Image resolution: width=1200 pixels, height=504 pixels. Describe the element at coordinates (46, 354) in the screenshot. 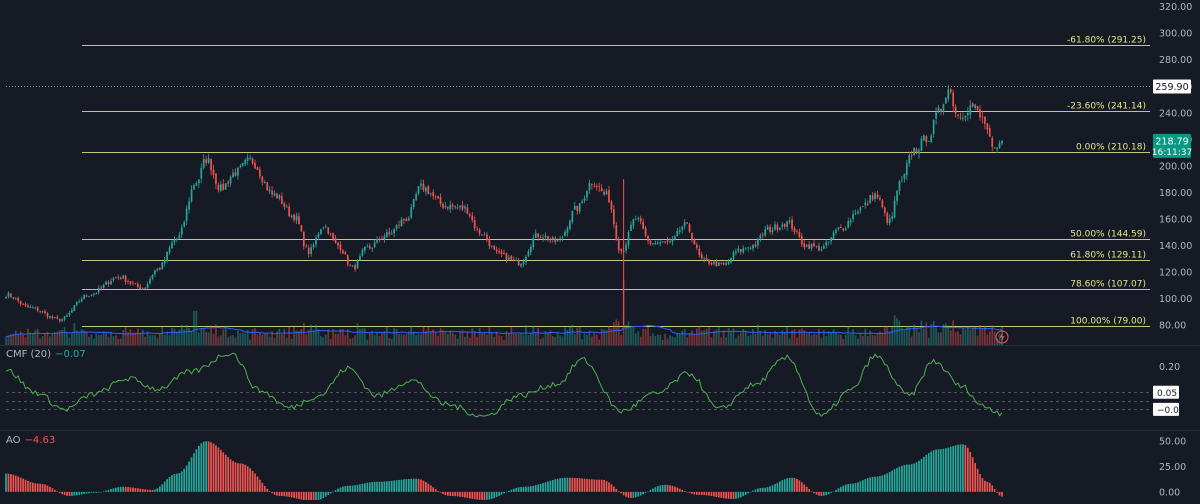

I see `cmf-indicator-legend: CMF (20) −0.07` at that location.